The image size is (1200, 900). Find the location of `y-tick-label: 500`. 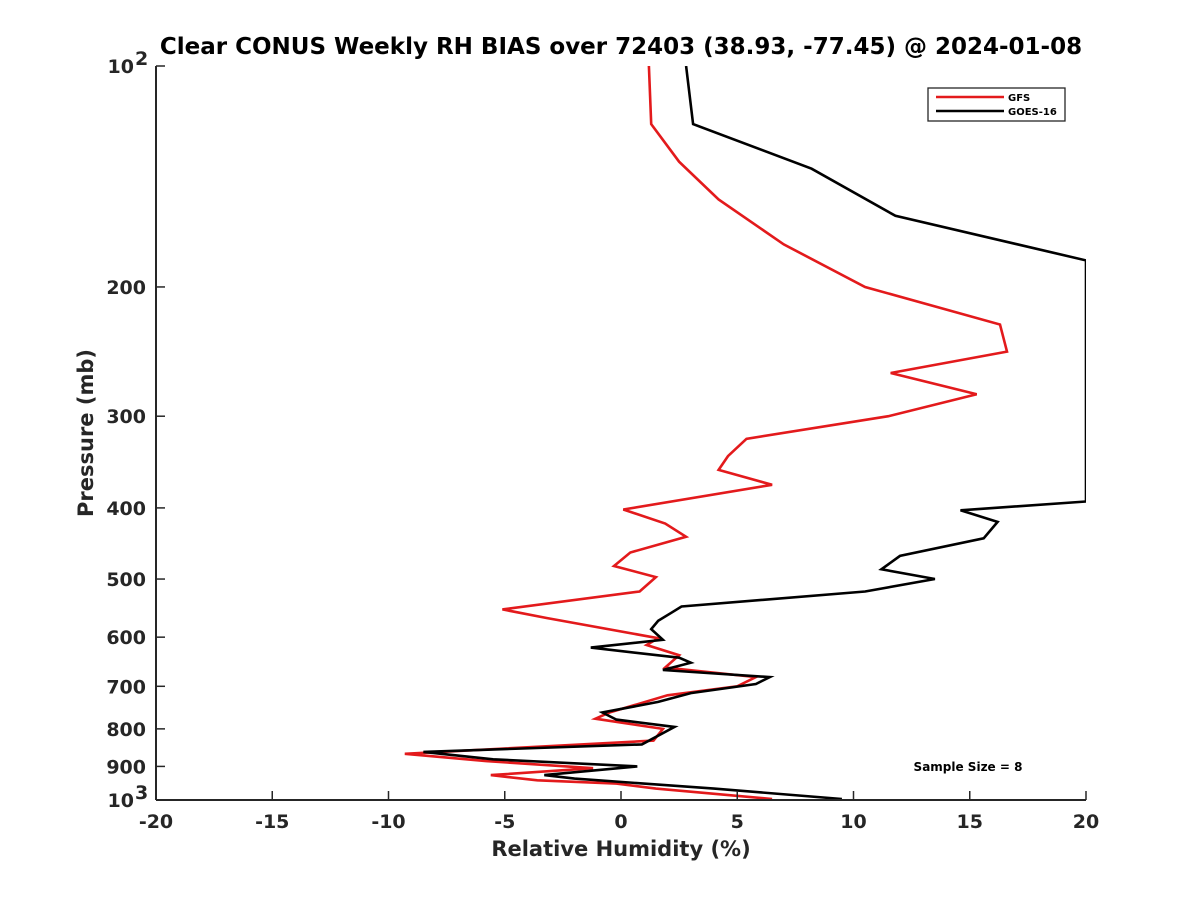

y-tick-label: 500 is located at coordinates (126, 580).